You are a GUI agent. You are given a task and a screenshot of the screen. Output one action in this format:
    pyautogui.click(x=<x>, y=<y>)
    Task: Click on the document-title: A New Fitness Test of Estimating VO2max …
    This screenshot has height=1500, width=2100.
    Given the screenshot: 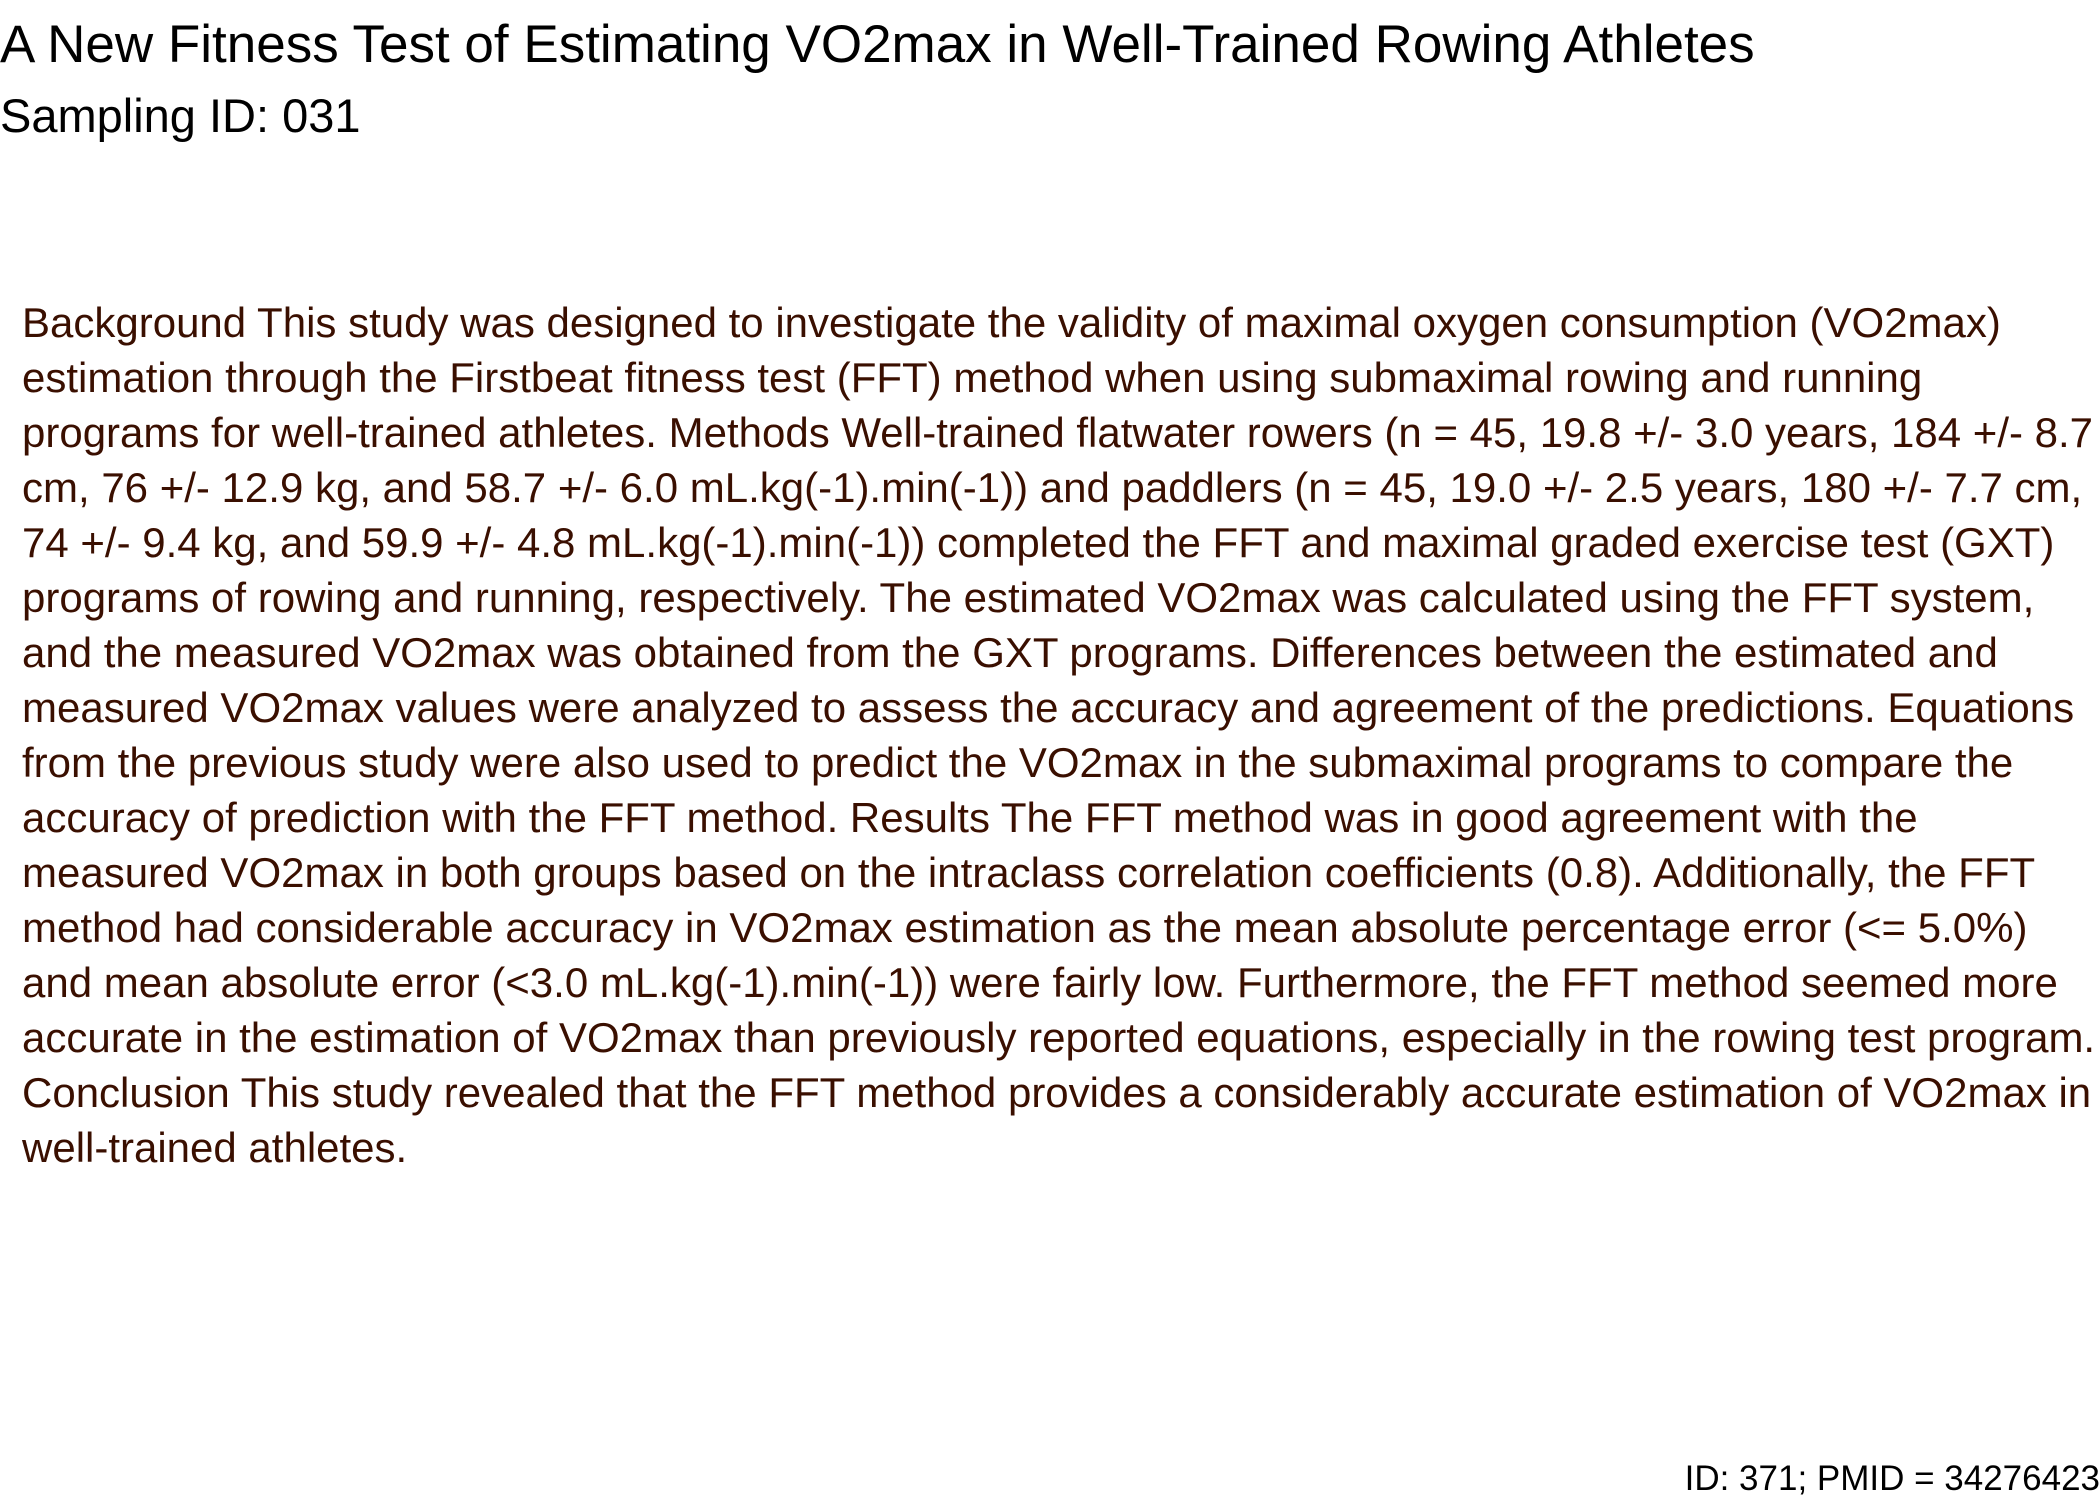 What is the action you would take?
    pyautogui.click(x=877, y=44)
    